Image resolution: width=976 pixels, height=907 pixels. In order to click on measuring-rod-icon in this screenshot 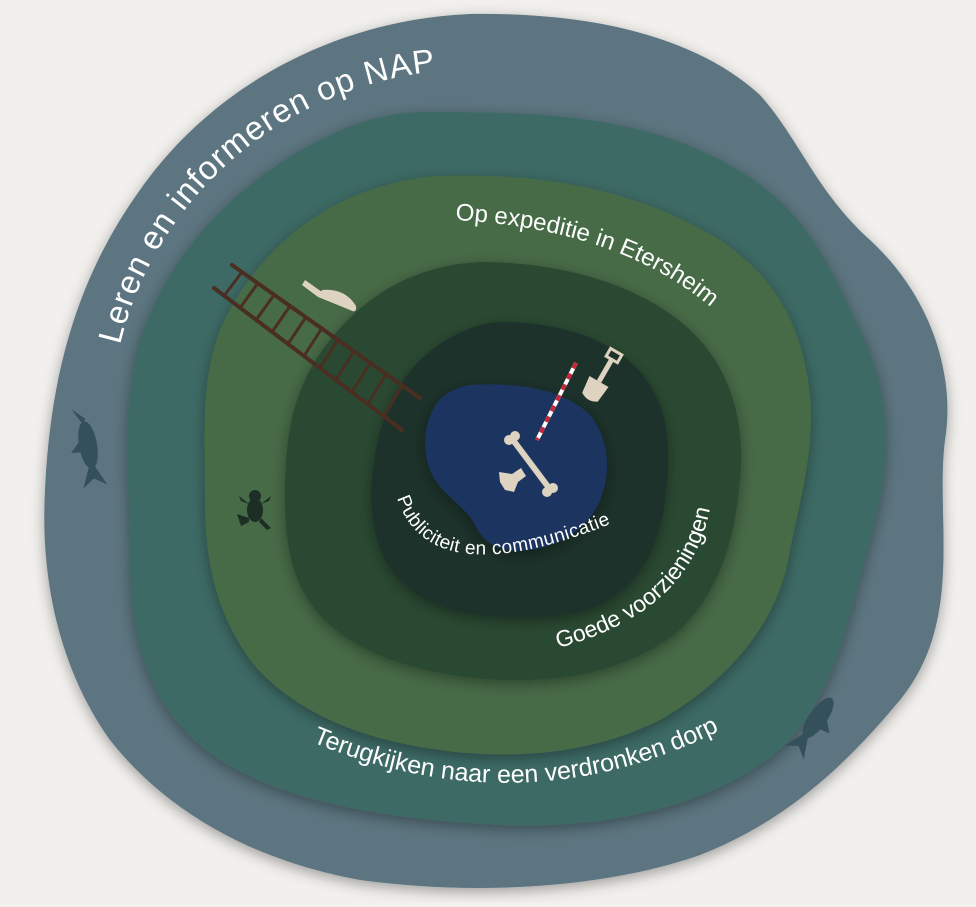, I will do `click(556, 401)`.